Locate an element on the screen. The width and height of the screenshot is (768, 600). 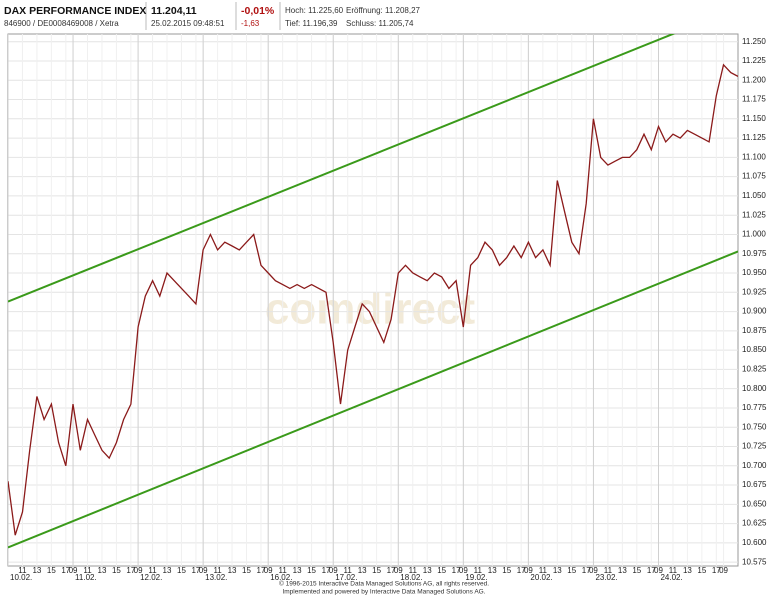
y-tick-label: 10.900 is located at coordinates (754, 311).